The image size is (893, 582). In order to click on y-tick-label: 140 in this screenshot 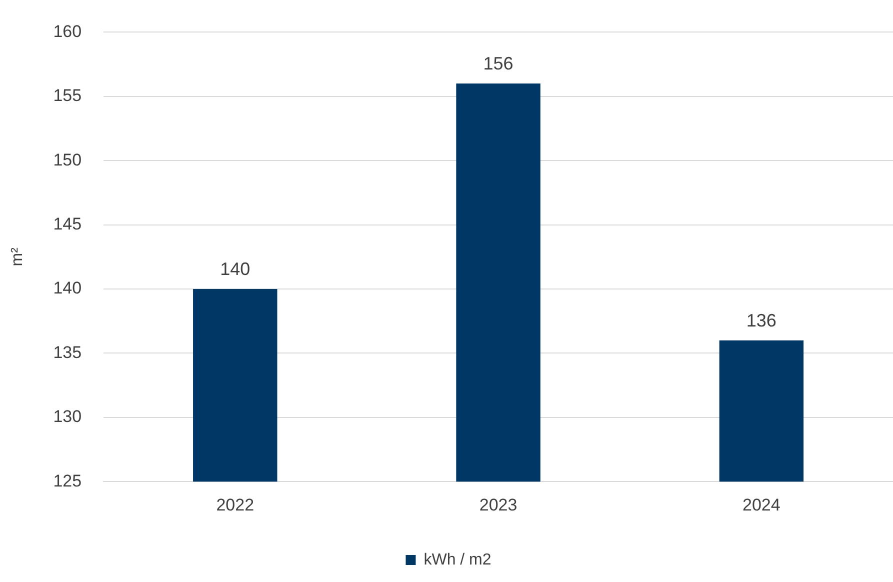, I will do `click(67, 288)`.